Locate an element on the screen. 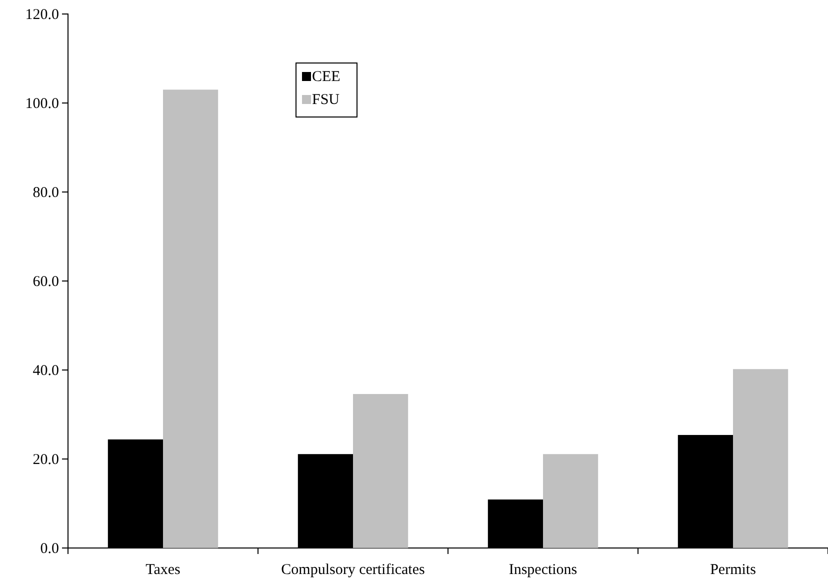 The height and width of the screenshot is (585, 828). legend-label: CEE is located at coordinates (326, 77).